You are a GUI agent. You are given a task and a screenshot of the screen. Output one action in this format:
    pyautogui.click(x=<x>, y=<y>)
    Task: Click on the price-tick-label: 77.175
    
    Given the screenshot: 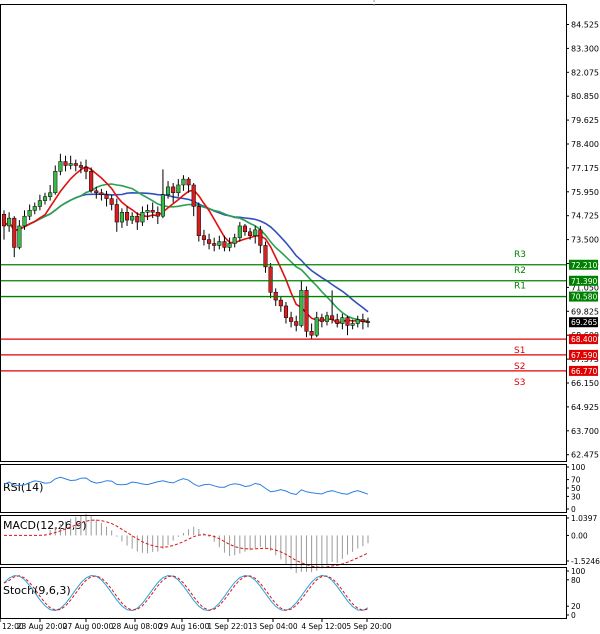 What is the action you would take?
    pyautogui.click(x=585, y=168)
    